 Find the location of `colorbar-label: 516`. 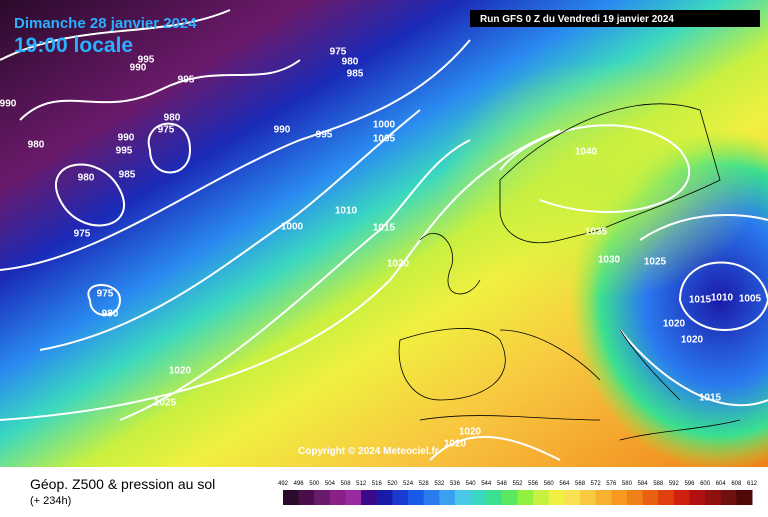

colorbar-label: 516 is located at coordinates (377, 484).